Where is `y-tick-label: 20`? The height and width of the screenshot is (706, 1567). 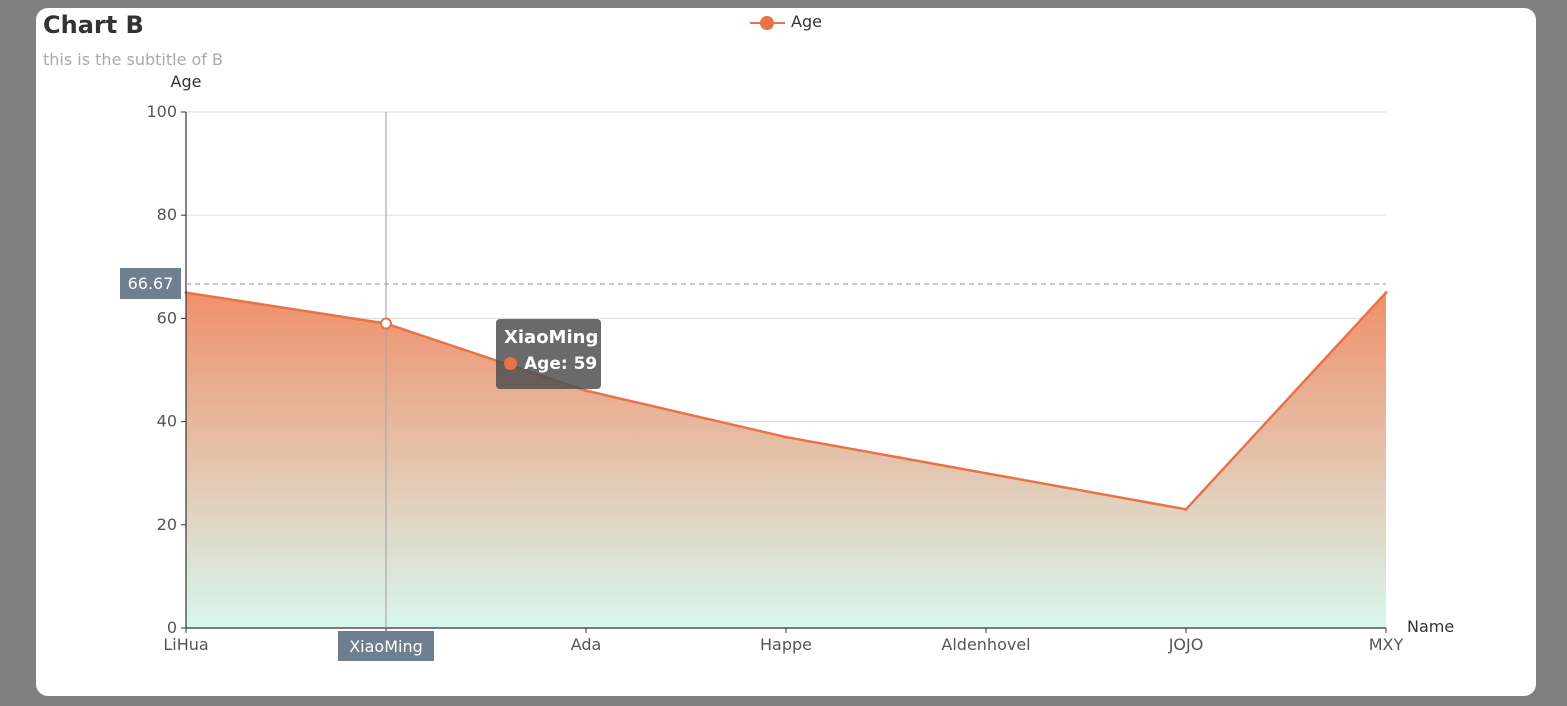 y-tick-label: 20 is located at coordinates (167, 524).